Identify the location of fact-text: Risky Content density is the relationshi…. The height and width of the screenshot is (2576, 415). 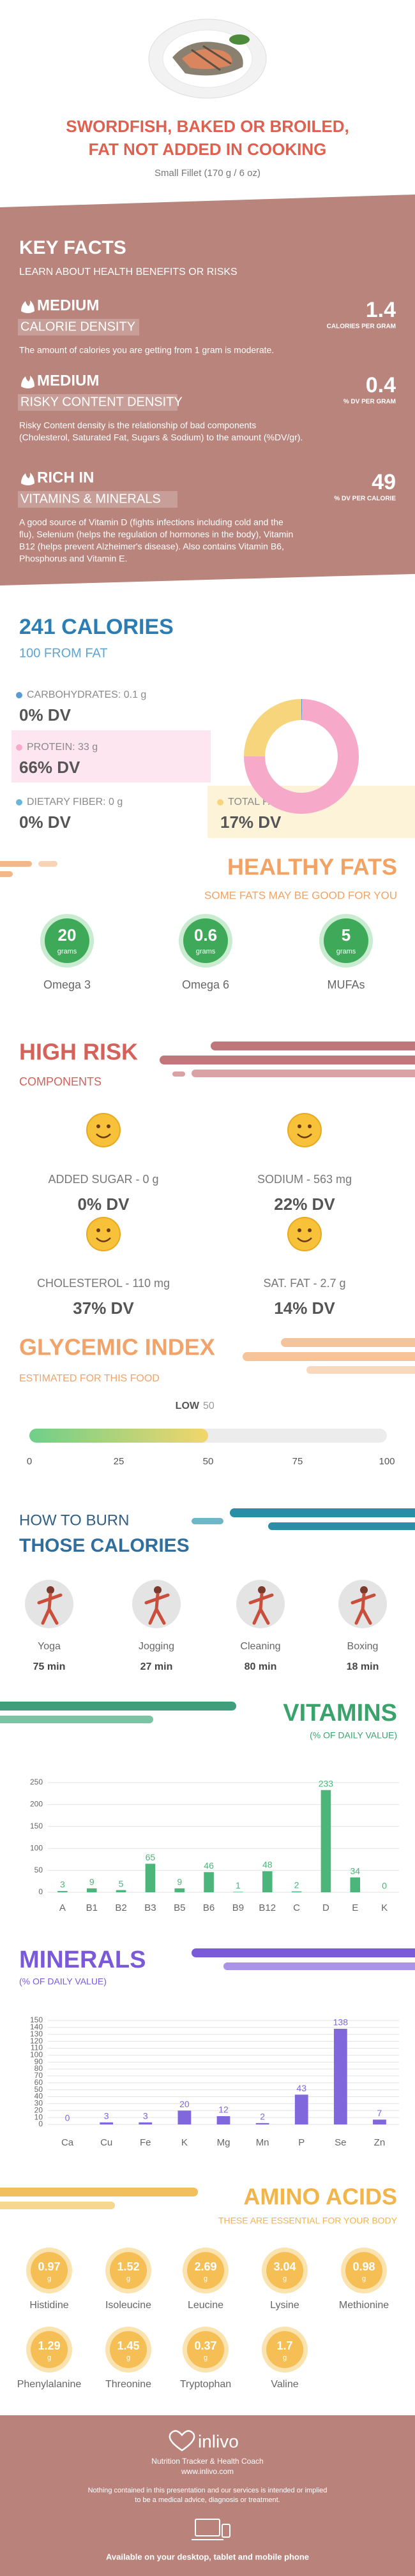
(137, 425).